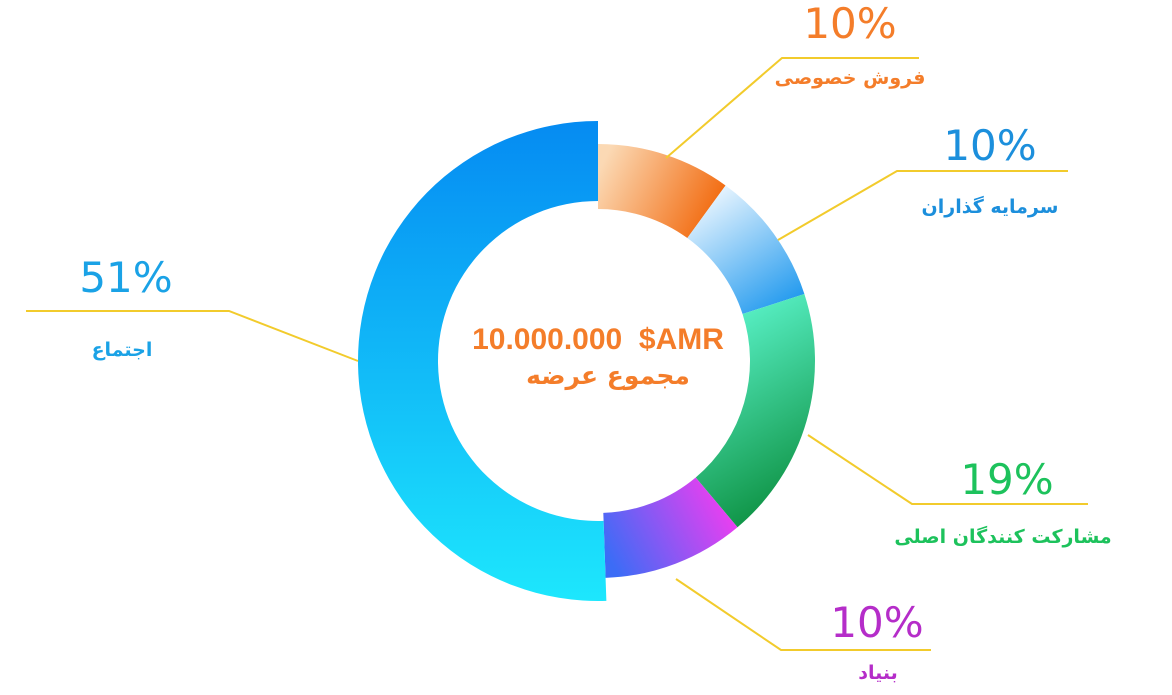 This screenshot has width=1172, height=695. What do you see at coordinates (876, 622) in the screenshot?
I see `slice-percent-4: 10%` at bounding box center [876, 622].